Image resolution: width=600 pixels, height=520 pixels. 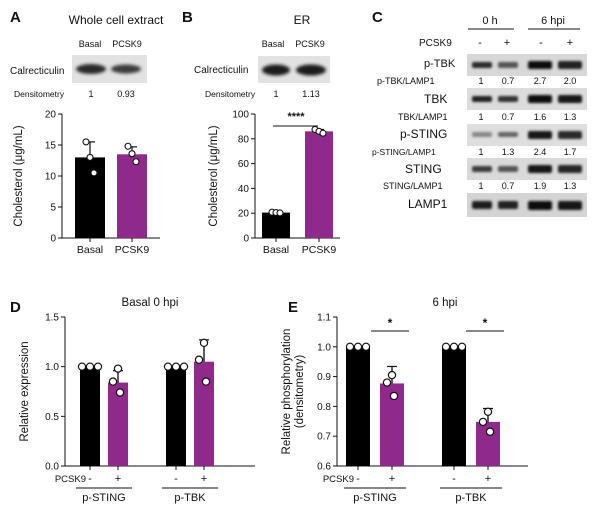 I want to click on ratio-p-sting-1: 1, so click(x=480, y=152).